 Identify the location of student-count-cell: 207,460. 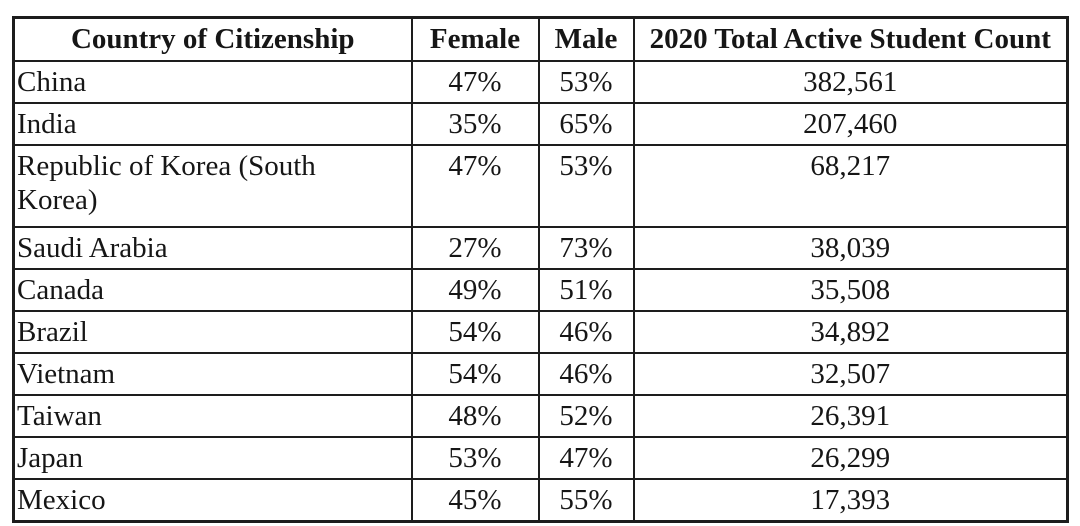
(850, 123).